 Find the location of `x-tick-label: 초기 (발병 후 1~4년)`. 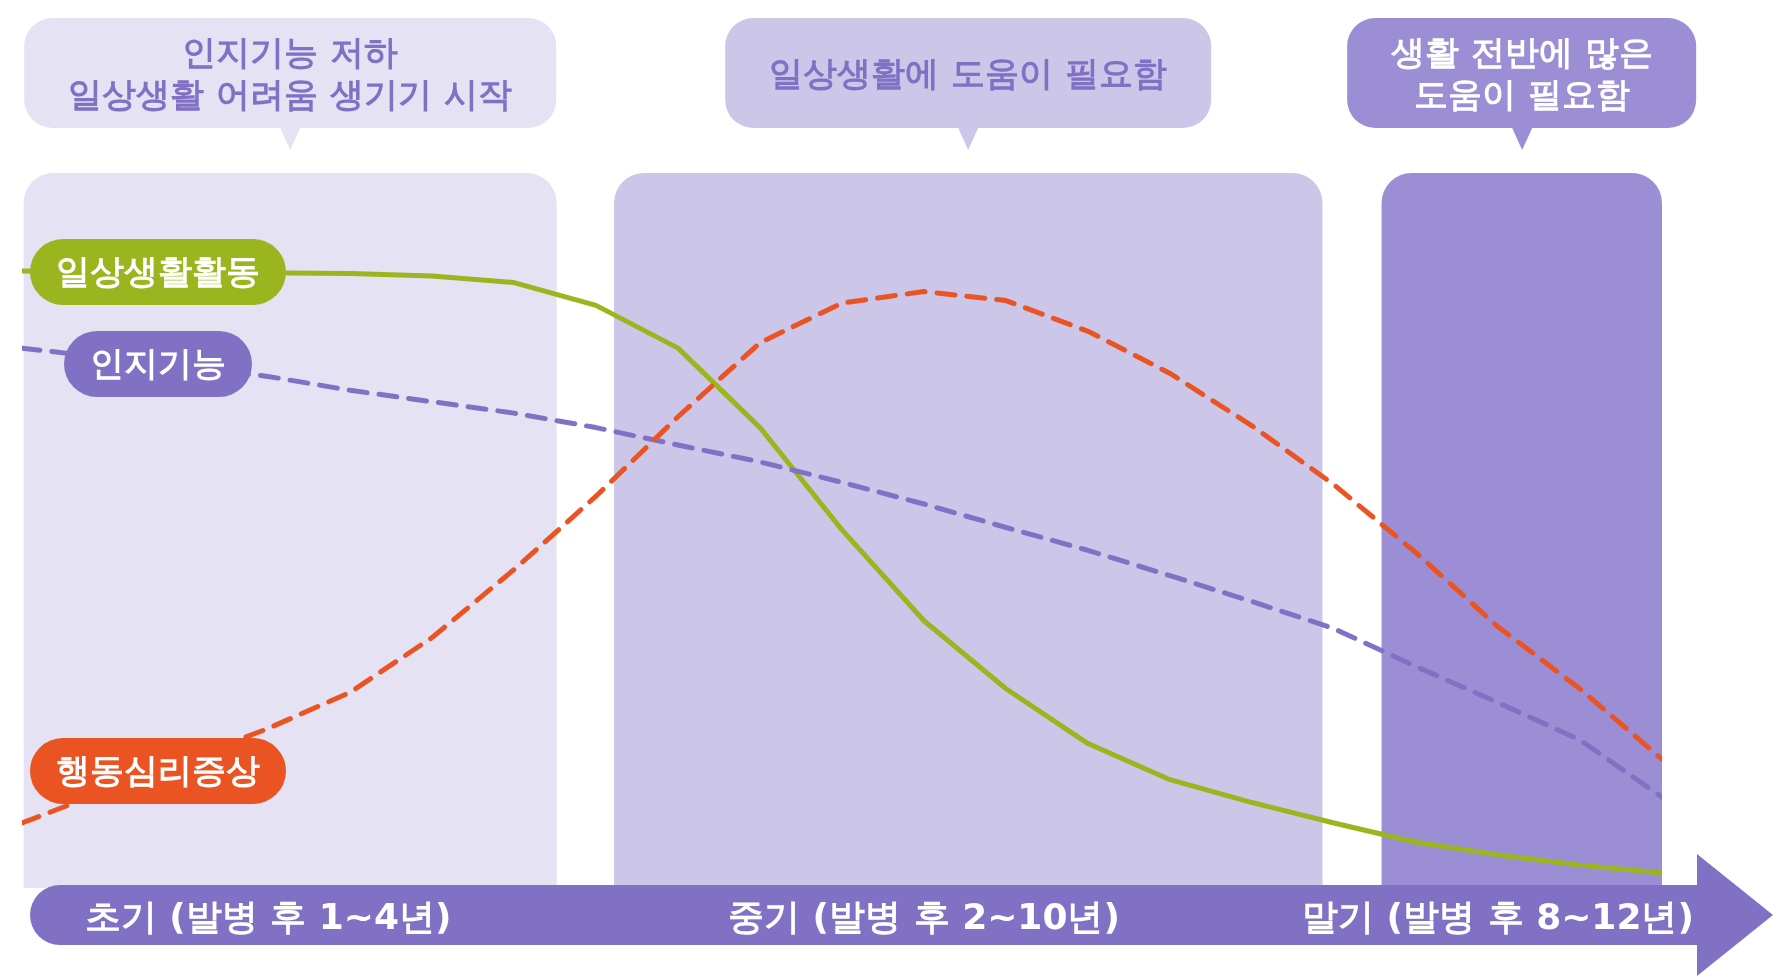

x-tick-label: 초기 (발병 후 1~4년) is located at coordinates (268, 916).